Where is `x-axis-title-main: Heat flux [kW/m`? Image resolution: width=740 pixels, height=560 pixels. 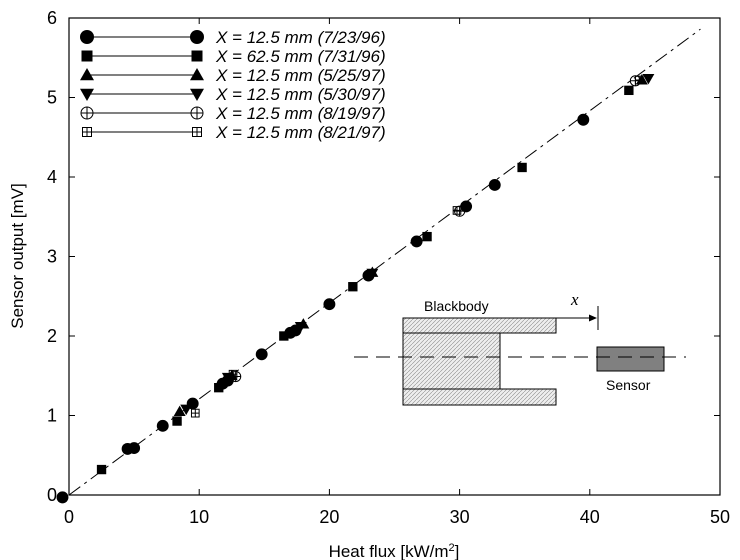
x-axis-title-main: Heat flux [kW/m is located at coordinates (389, 551).